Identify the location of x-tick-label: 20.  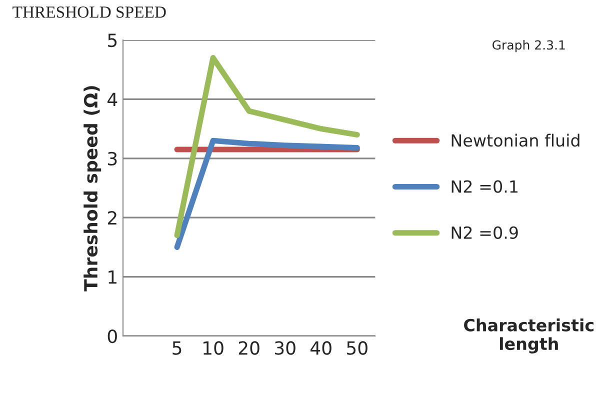
(249, 348).